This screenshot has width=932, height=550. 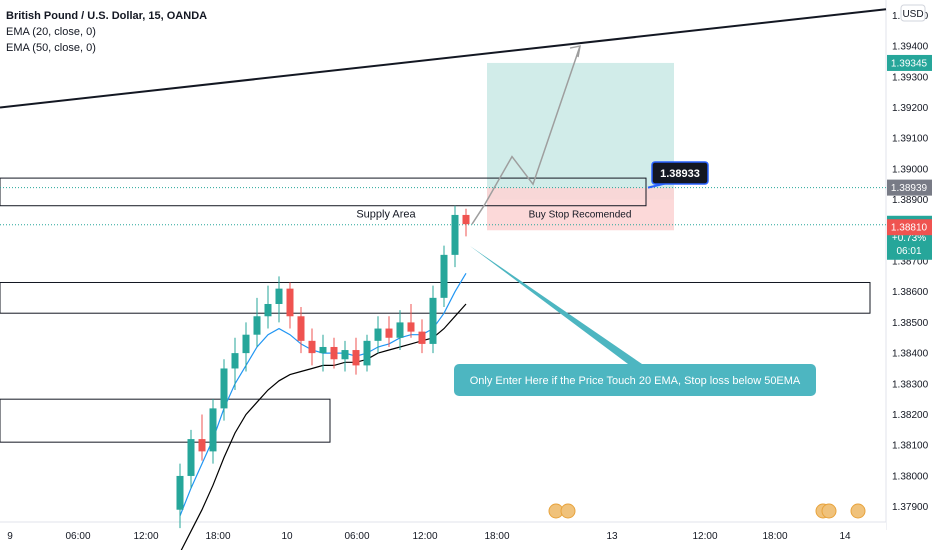 I want to click on low-price-badge-text: 1.38810, so click(x=909, y=228).